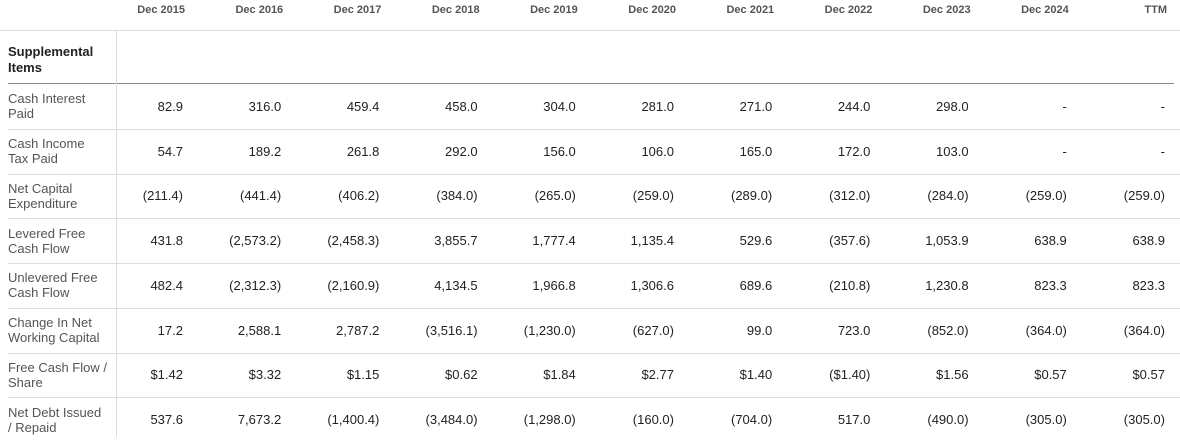 Image resolution: width=1180 pixels, height=442 pixels. I want to click on value-cell: 298.0, so click(952, 106).